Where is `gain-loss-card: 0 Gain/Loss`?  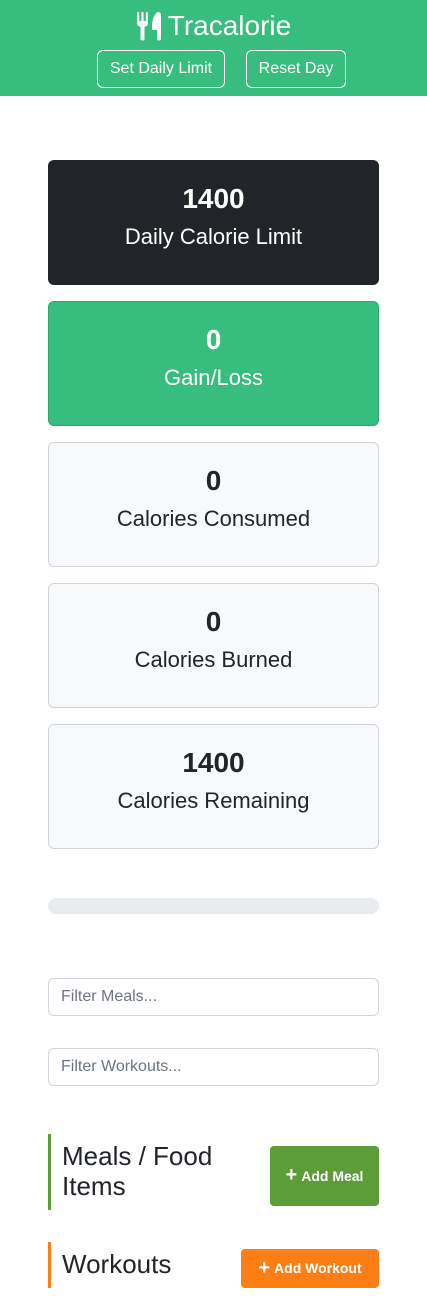 gain-loss-card: 0 Gain/Loss is located at coordinates (213, 363).